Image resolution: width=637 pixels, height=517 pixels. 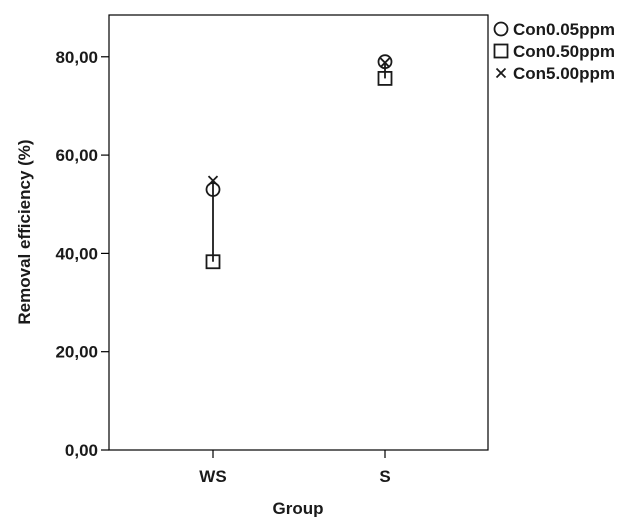 I want to click on legend-marker-x-stroke-b, so click(x=501, y=73).